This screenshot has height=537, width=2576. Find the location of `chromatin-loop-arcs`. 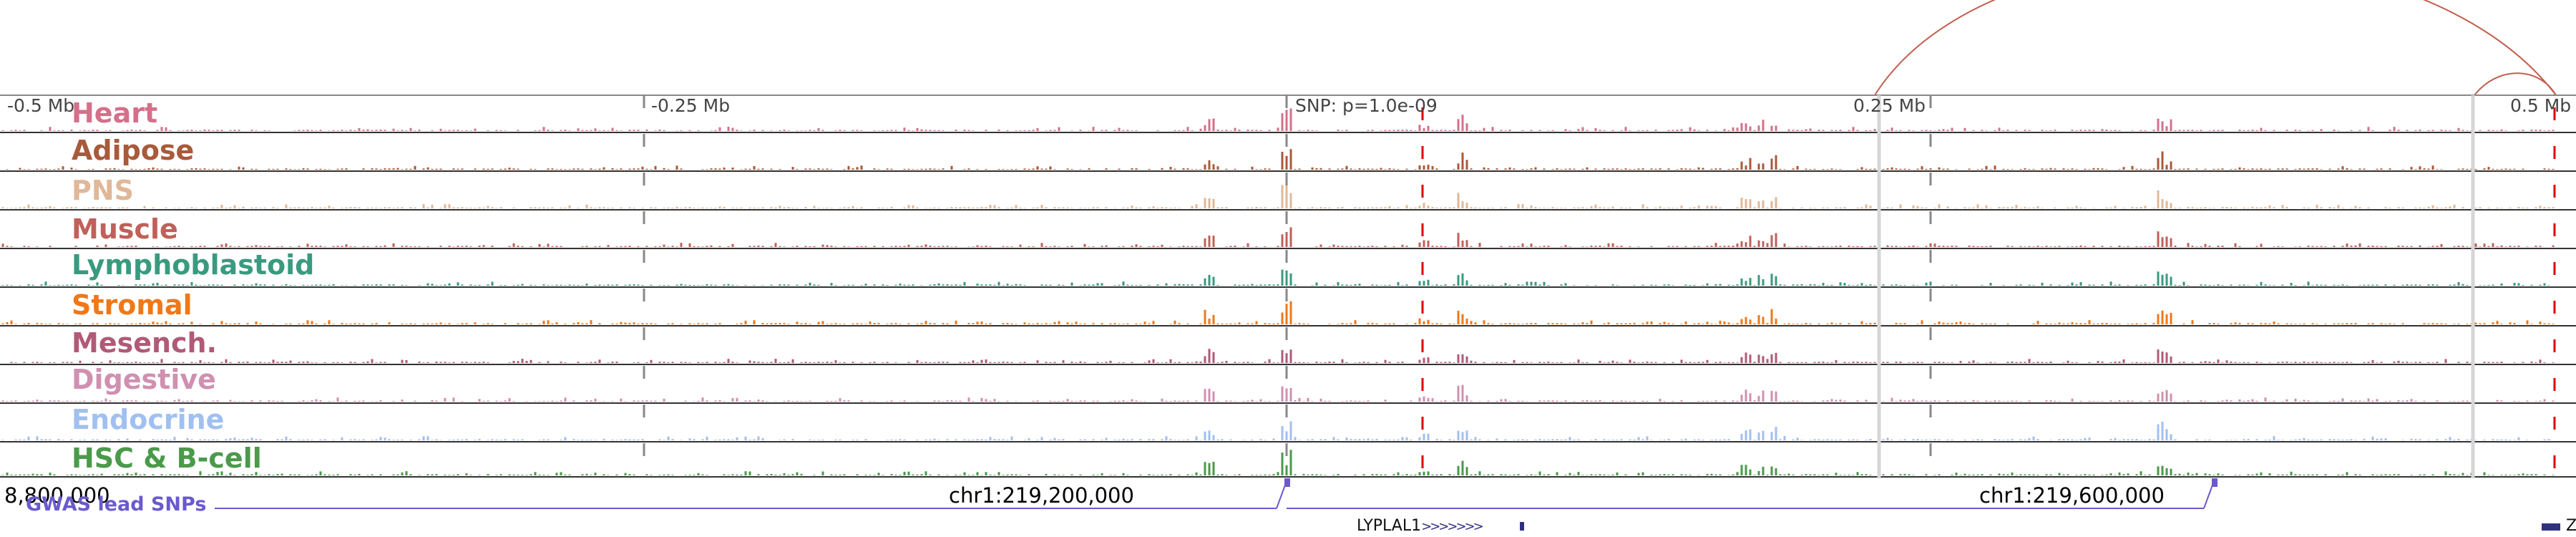

chromatin-loop-arcs is located at coordinates (2215, 48).